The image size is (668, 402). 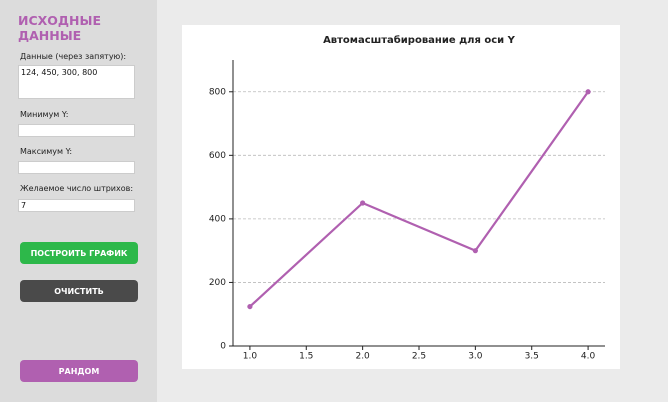 What do you see at coordinates (76, 205) in the screenshot?
I see `ticks-input: 7` at bounding box center [76, 205].